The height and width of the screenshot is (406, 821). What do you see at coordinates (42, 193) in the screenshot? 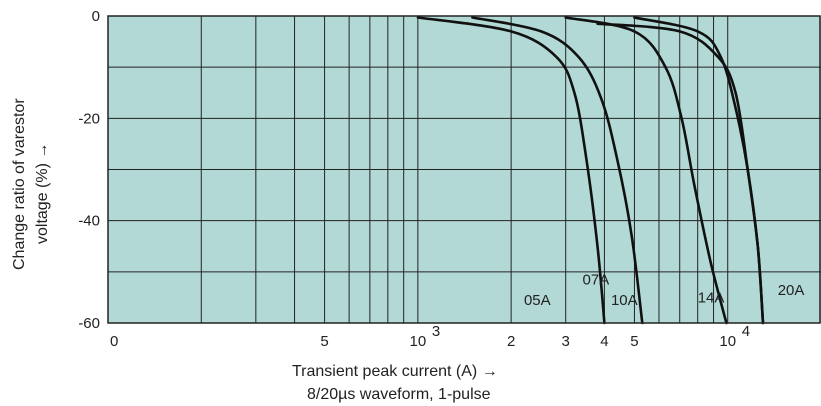
I see `y-axis-subtitle: voltage (%) →` at bounding box center [42, 193].